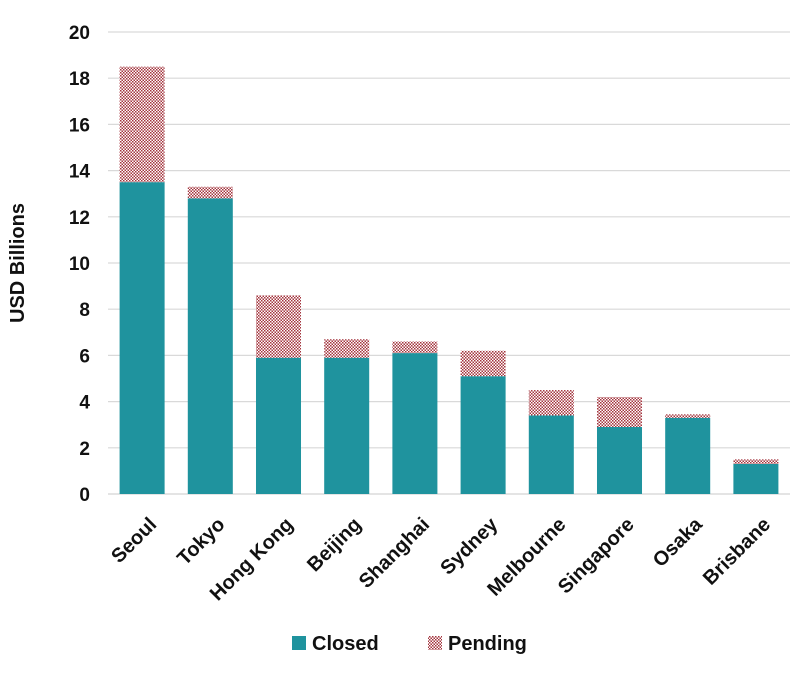 The width and height of the screenshot is (809, 674). Describe the element at coordinates (483, 363) in the screenshot. I see `bar-pending-sydney` at that location.